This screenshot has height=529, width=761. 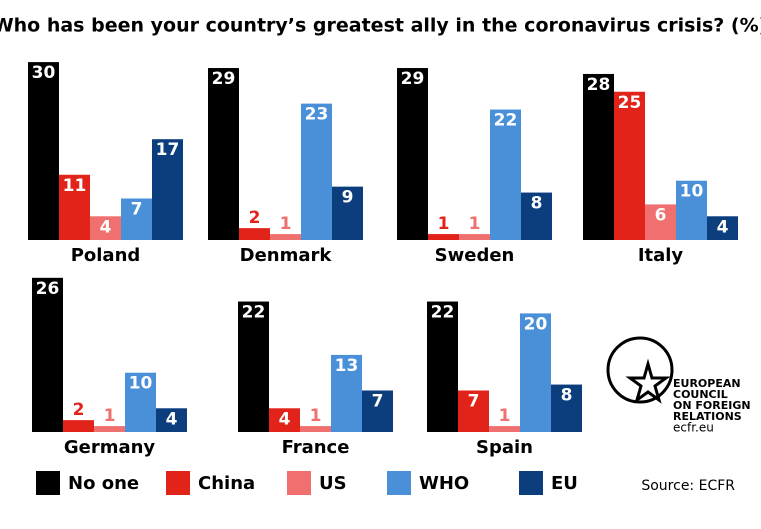 What do you see at coordinates (599, 85) in the screenshot?
I see `data-label: 28` at bounding box center [599, 85].